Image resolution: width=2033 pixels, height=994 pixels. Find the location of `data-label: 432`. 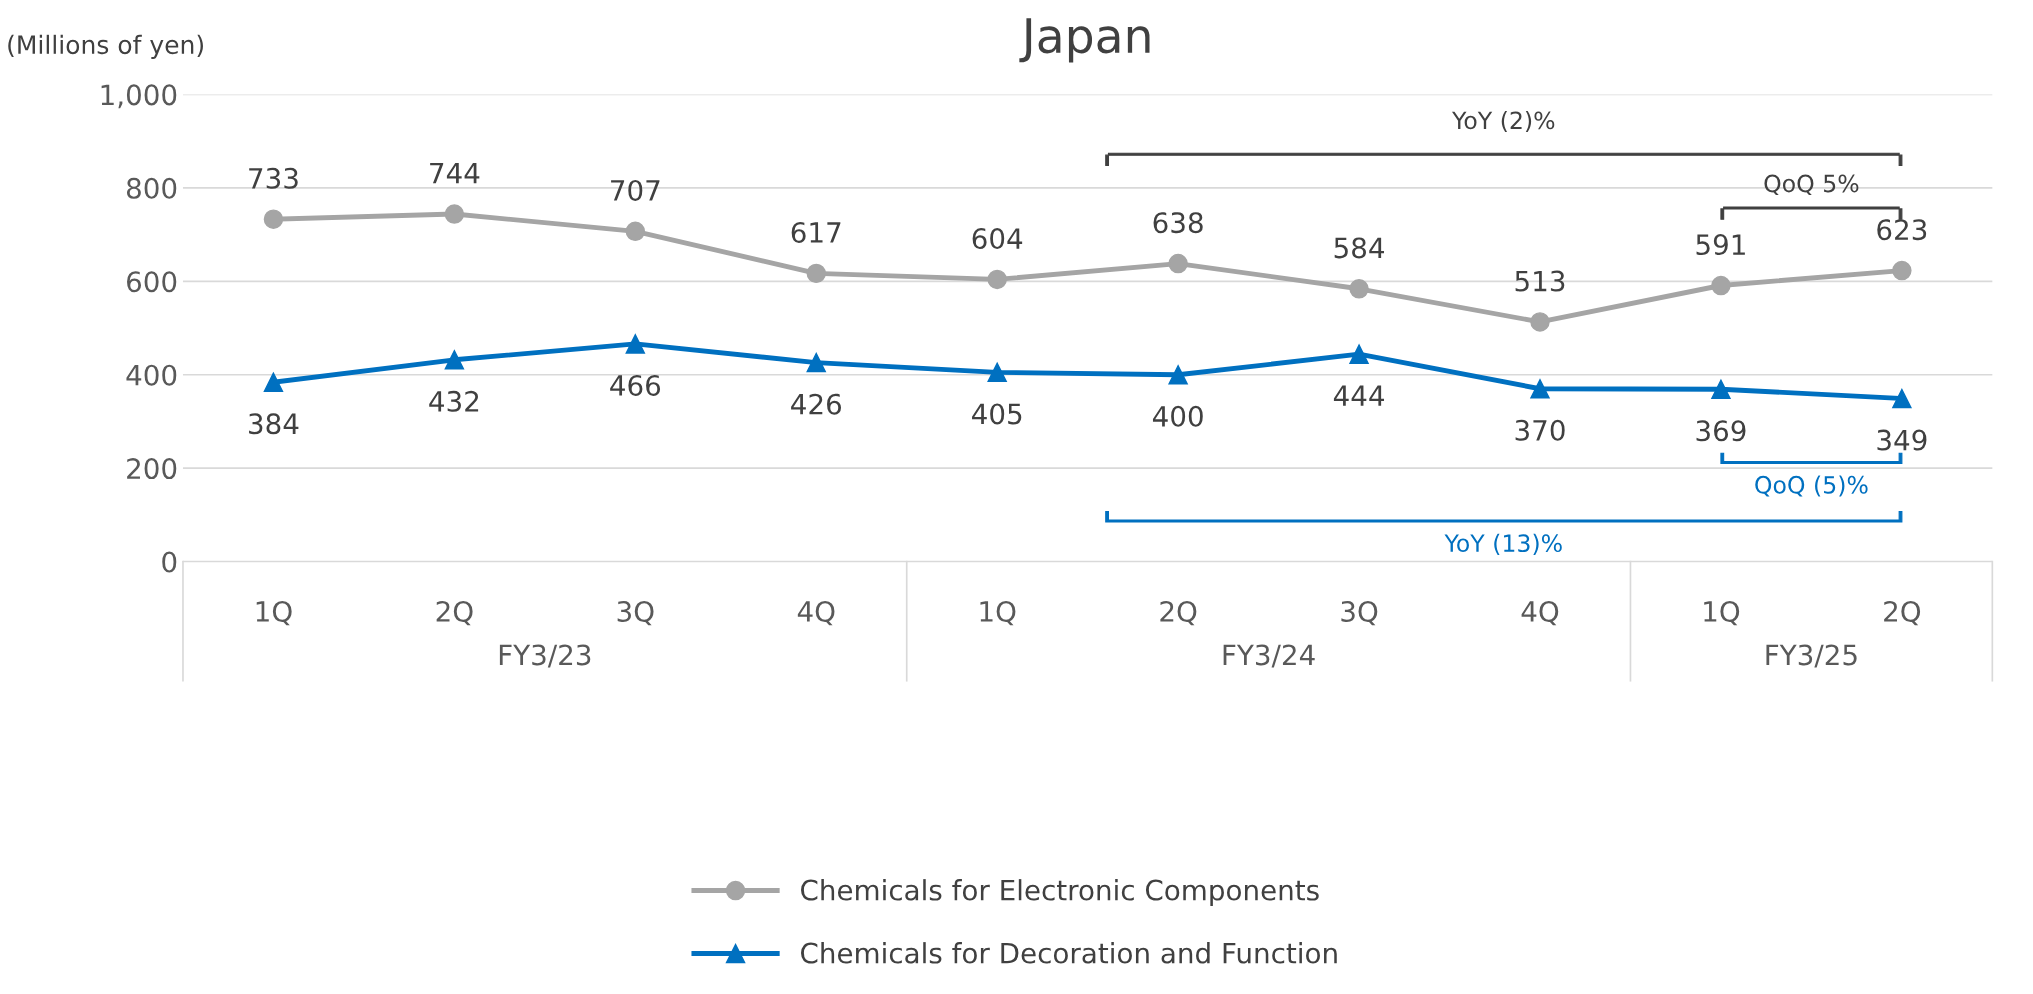

data-label: 432 is located at coordinates (454, 401).